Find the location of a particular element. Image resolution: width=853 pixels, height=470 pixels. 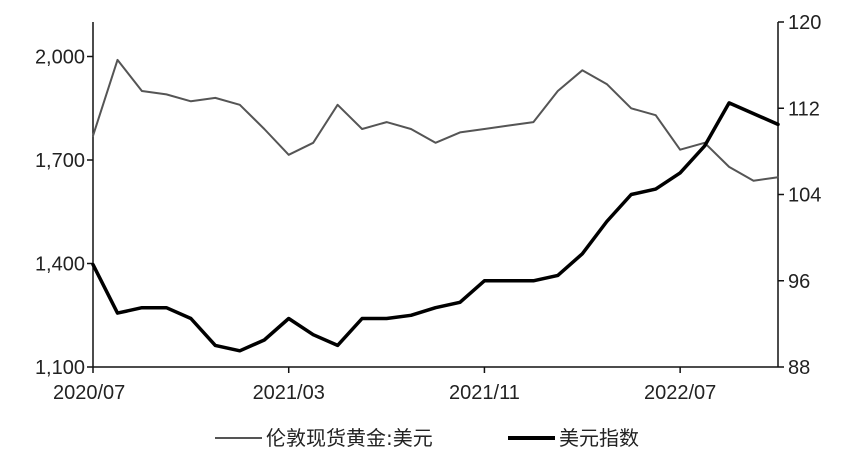

y-right-tick-label: 104 is located at coordinates (804, 196).